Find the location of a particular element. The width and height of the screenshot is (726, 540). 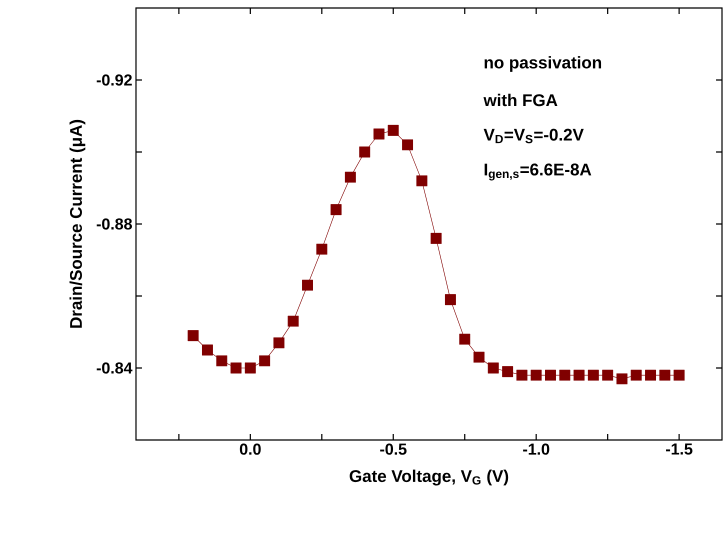

annotation: no passivation is located at coordinates (543, 64).